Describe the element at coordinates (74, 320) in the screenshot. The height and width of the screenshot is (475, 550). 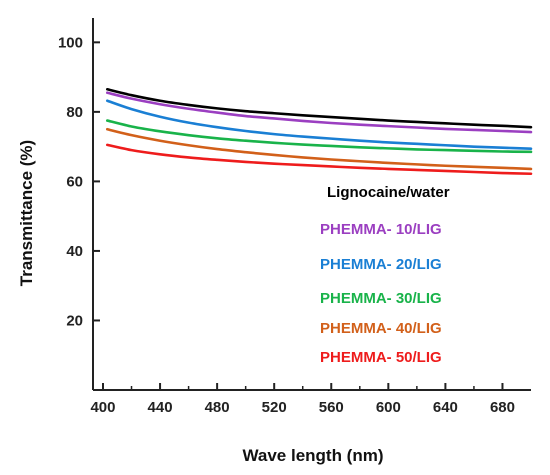
I see `y-tick-label: 20` at that location.